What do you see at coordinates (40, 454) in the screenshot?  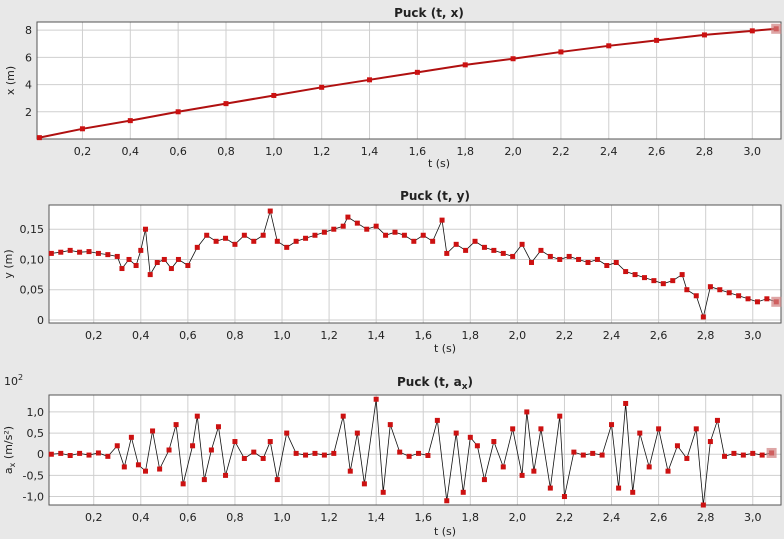 I see `y-tick-label: 0` at bounding box center [40, 454].